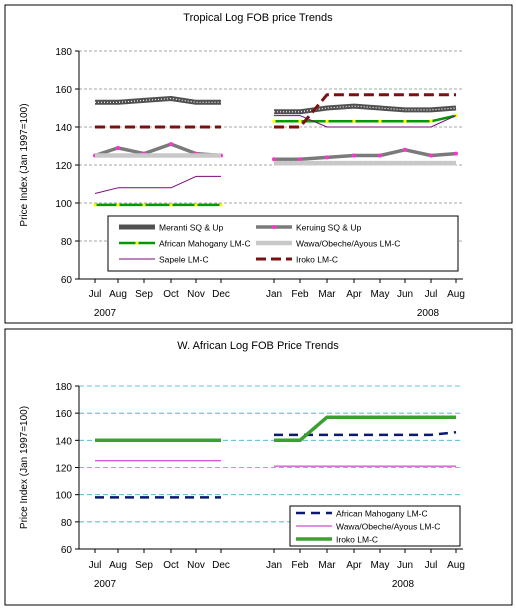  What do you see at coordinates (184, 260) in the screenshot?
I see `legend-label: Sapele LM-C` at bounding box center [184, 260].